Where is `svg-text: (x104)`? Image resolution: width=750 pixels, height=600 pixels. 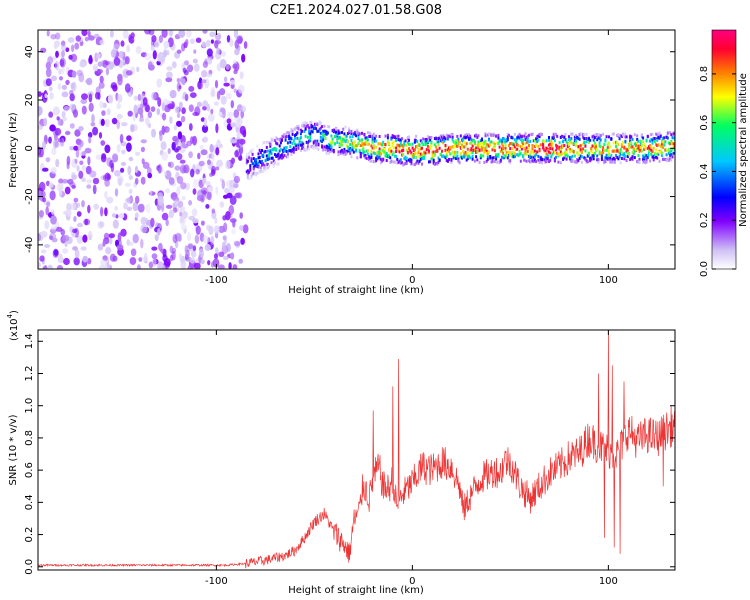 svg-text: (x104) is located at coordinates (13, 325).